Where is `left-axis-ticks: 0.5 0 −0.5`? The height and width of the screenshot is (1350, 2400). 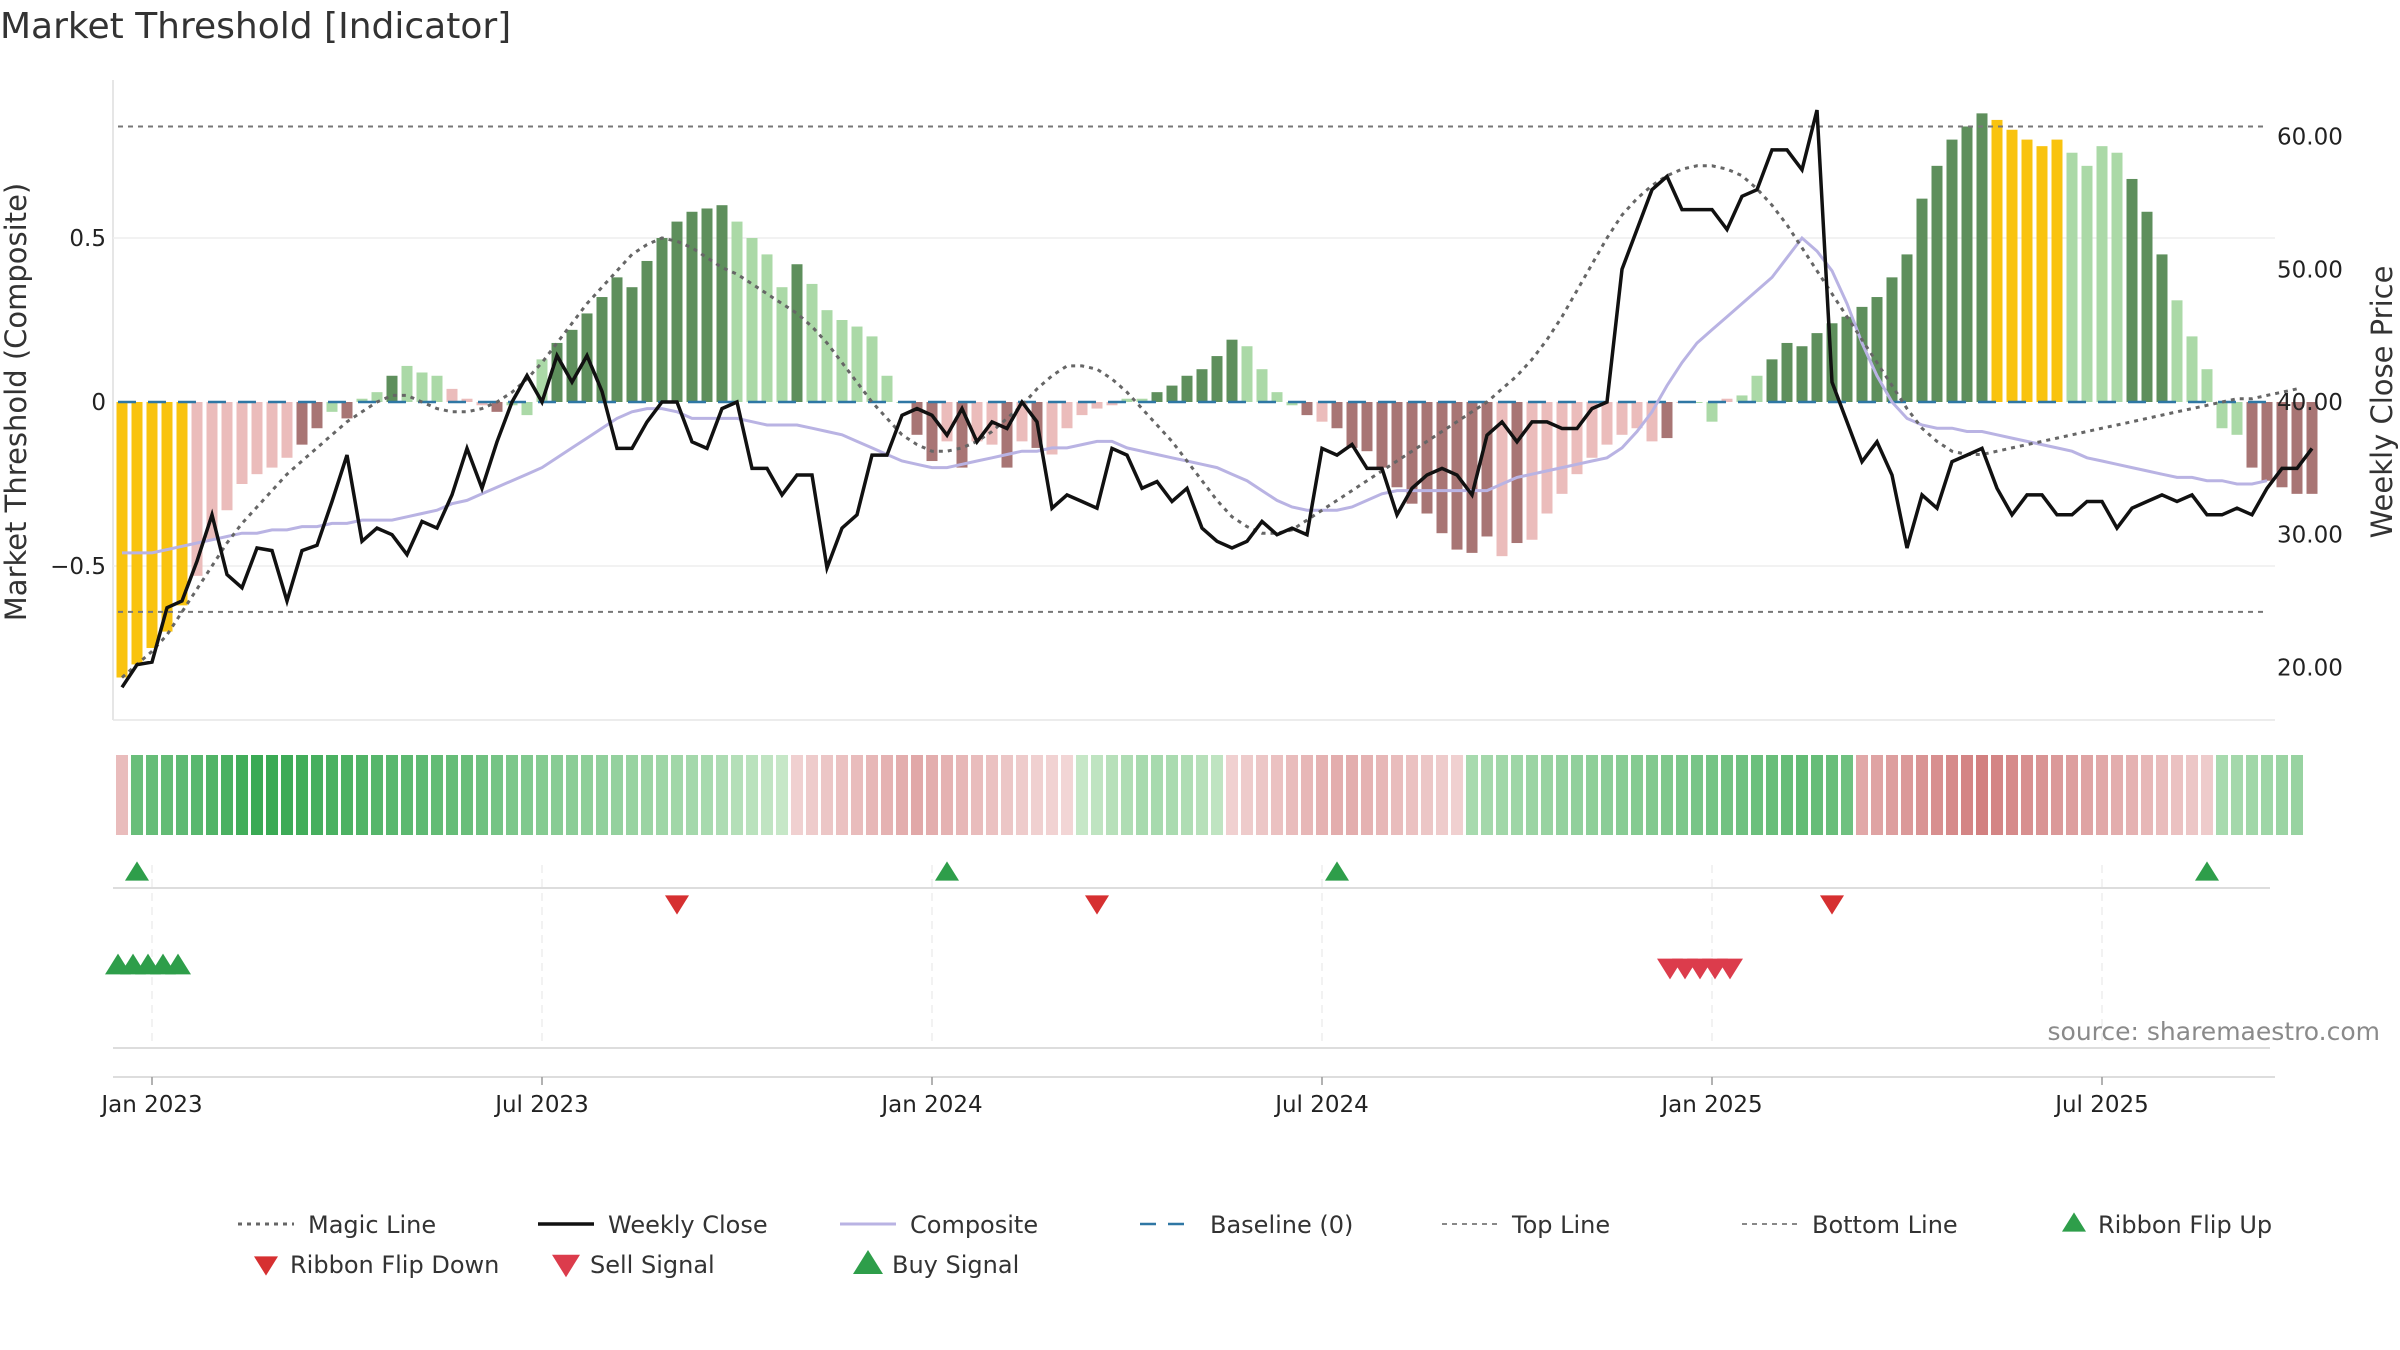
left-axis-ticks: 0.5 0 −0.5 is located at coordinates (78, 403).